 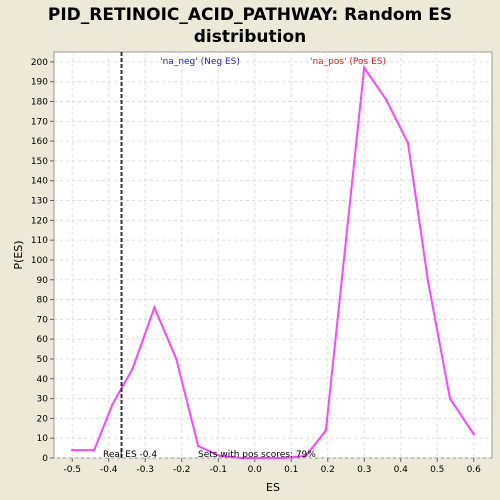 I want to click on x-tick-label: 0.1, so click(x=291, y=470).